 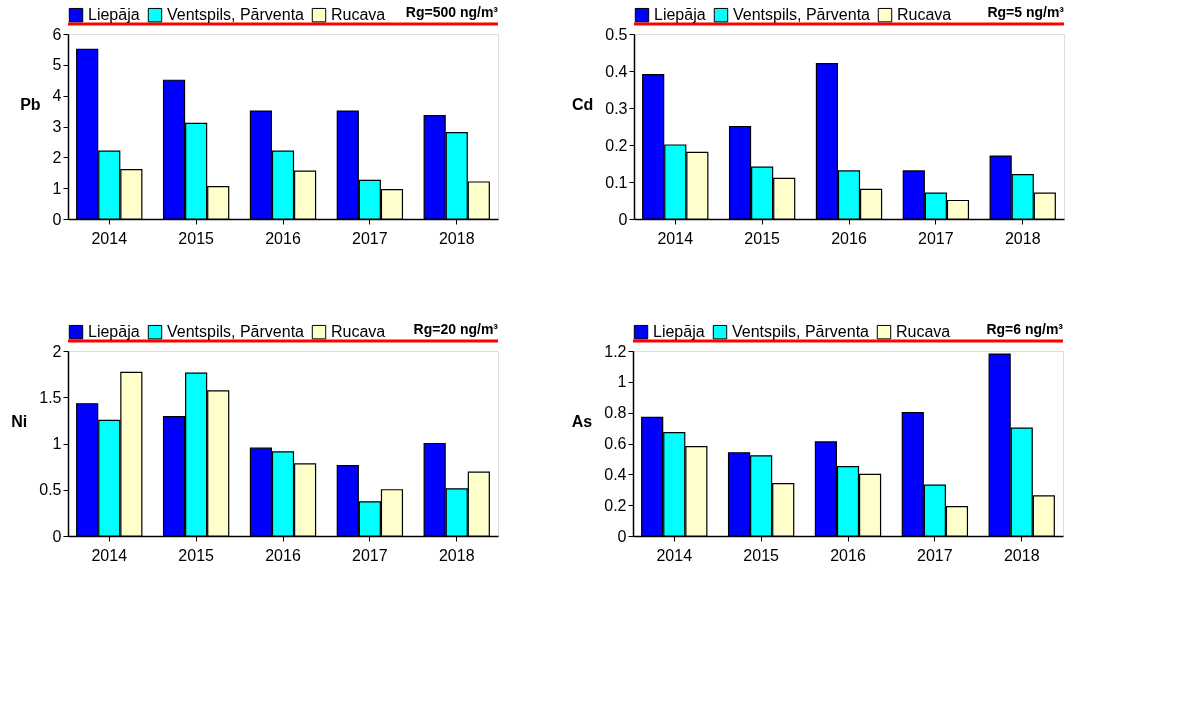 What do you see at coordinates (30, 104) in the screenshot?
I see `y-axis-title: Pb` at bounding box center [30, 104].